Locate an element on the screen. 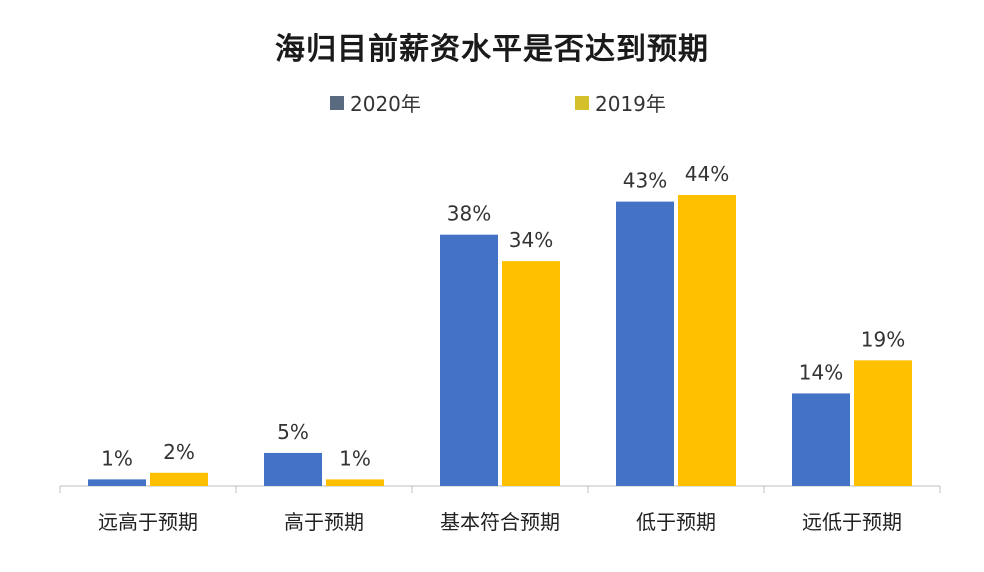 The width and height of the screenshot is (984, 572). data-label-2020-4: 14% is located at coordinates (821, 372).